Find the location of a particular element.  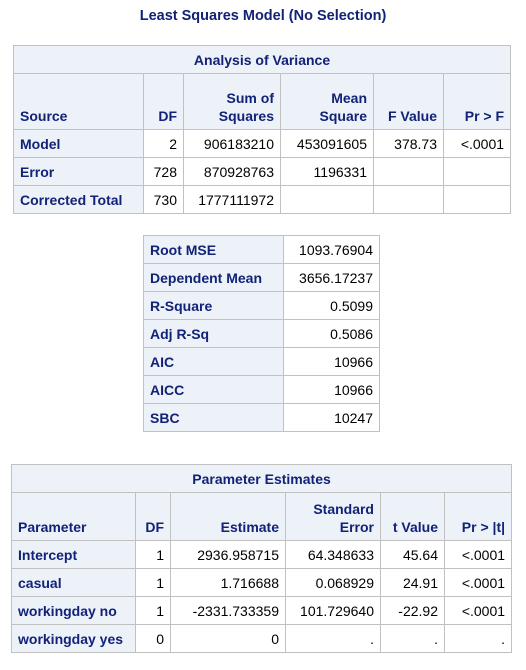

header-standard-error: Standard Error is located at coordinates (333, 516).